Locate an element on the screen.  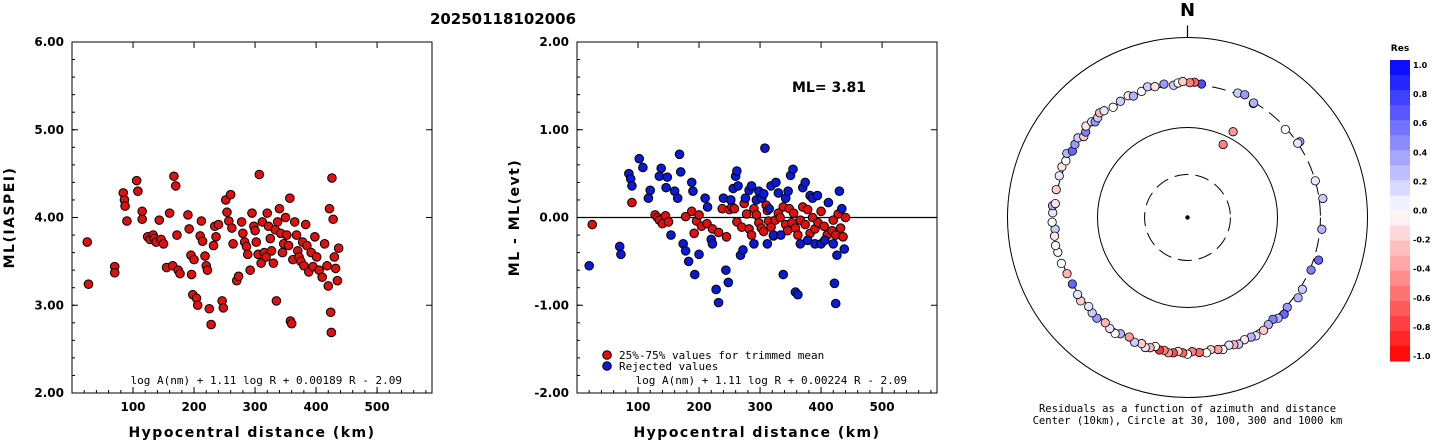
colorbar-tick-label: 0.2 is located at coordinates (1420, 181).